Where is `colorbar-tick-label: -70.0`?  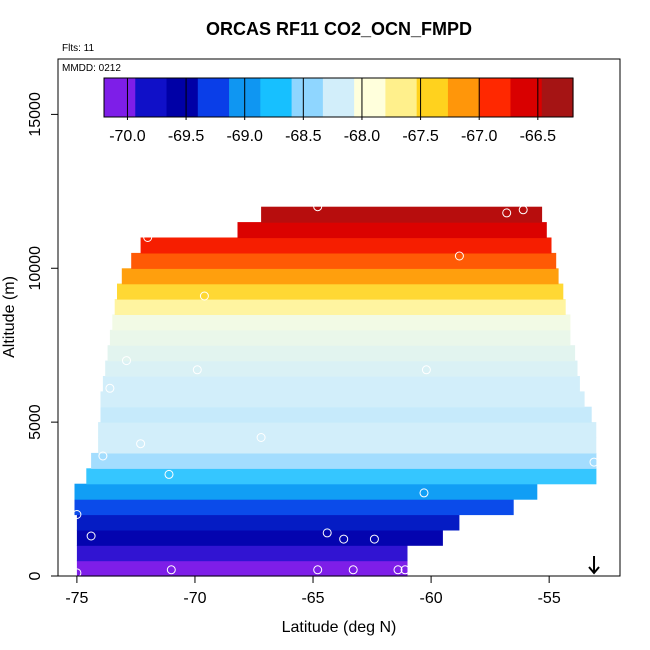 colorbar-tick-label: -70.0 is located at coordinates (127, 136).